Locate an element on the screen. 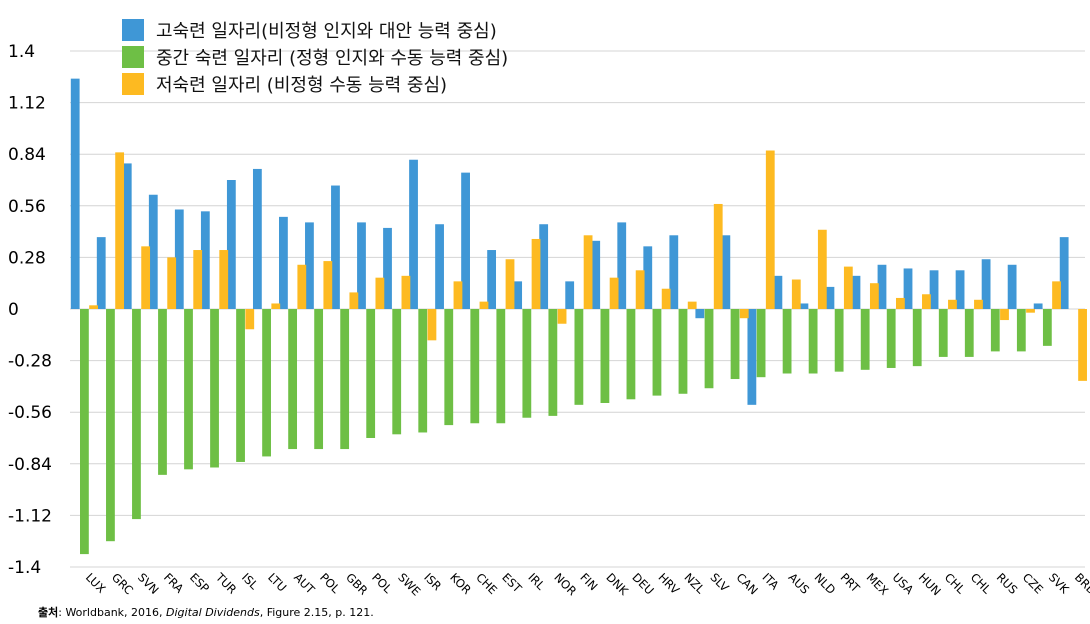  legend-label-high-skill: 고숙련 일자리(비정형 인지와 대안 능력 중심) is located at coordinates (326, 31).